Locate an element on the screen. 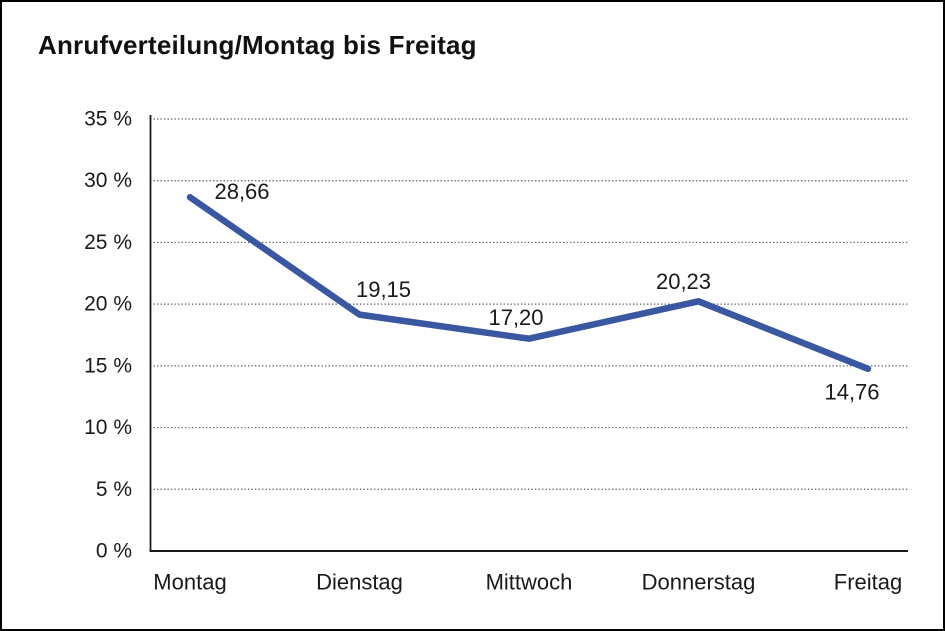 The height and width of the screenshot is (631, 945). y-tick-label: 0 % is located at coordinates (114, 551).